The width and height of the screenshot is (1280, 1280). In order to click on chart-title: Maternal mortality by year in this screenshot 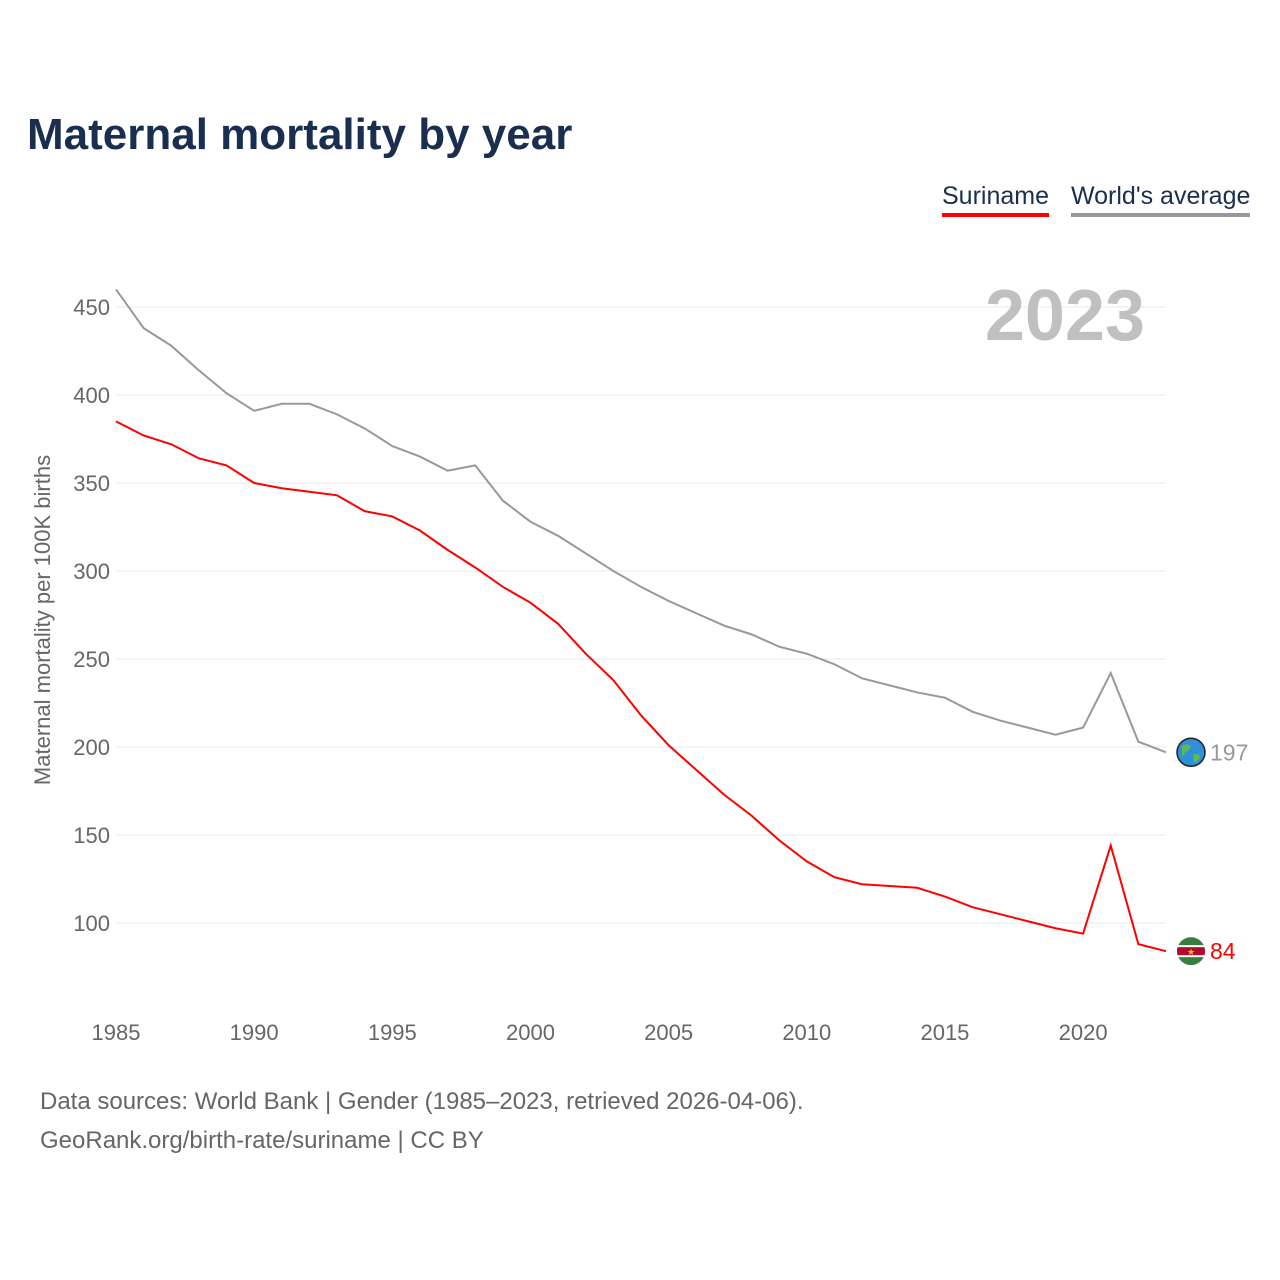, I will do `click(300, 134)`.